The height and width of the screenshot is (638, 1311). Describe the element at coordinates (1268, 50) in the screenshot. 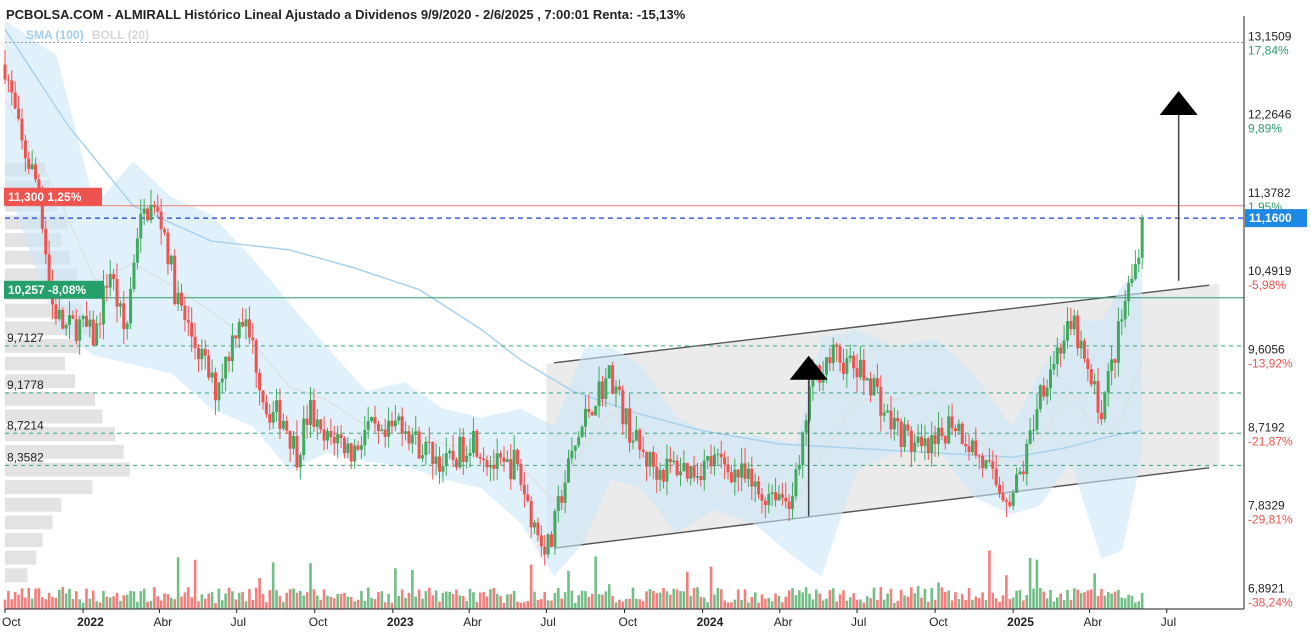

I see `y-tick-pct: 17,84%` at that location.